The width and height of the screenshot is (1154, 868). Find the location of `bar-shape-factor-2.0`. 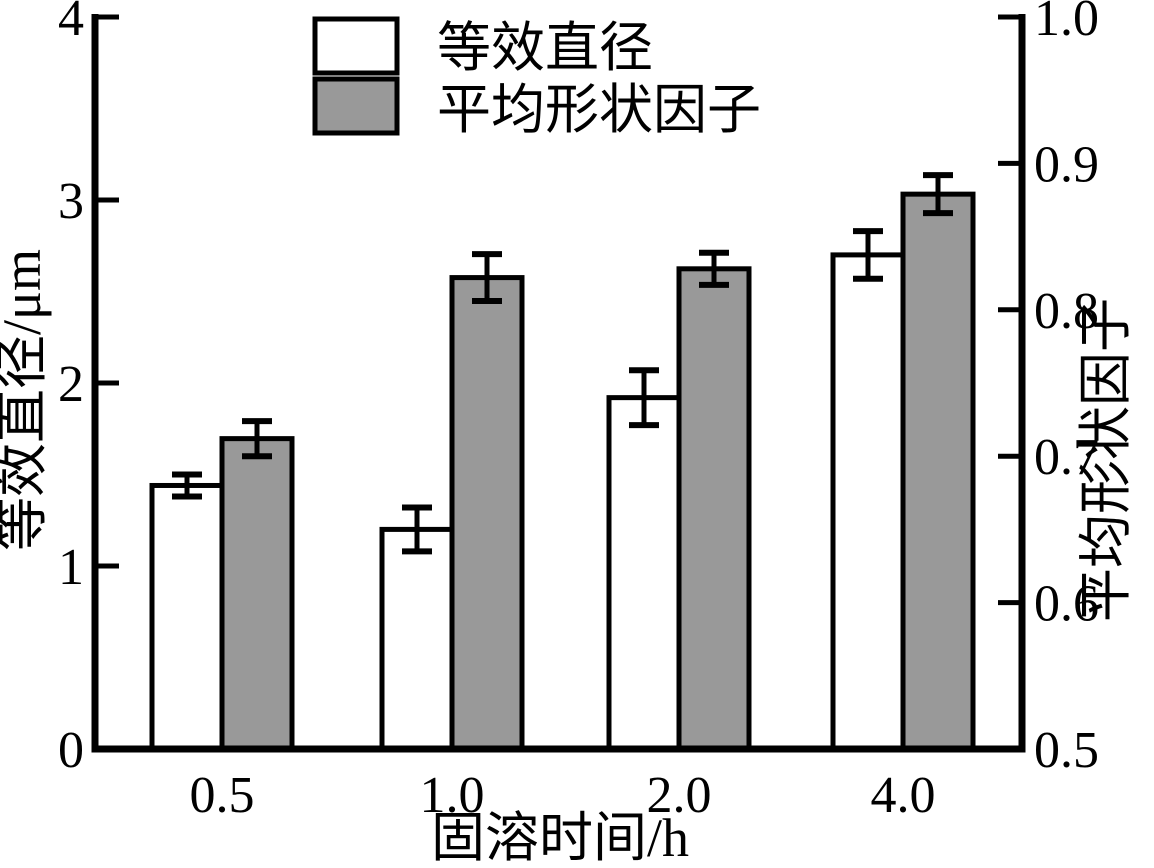

bar-shape-factor-2.0 is located at coordinates (714, 509).